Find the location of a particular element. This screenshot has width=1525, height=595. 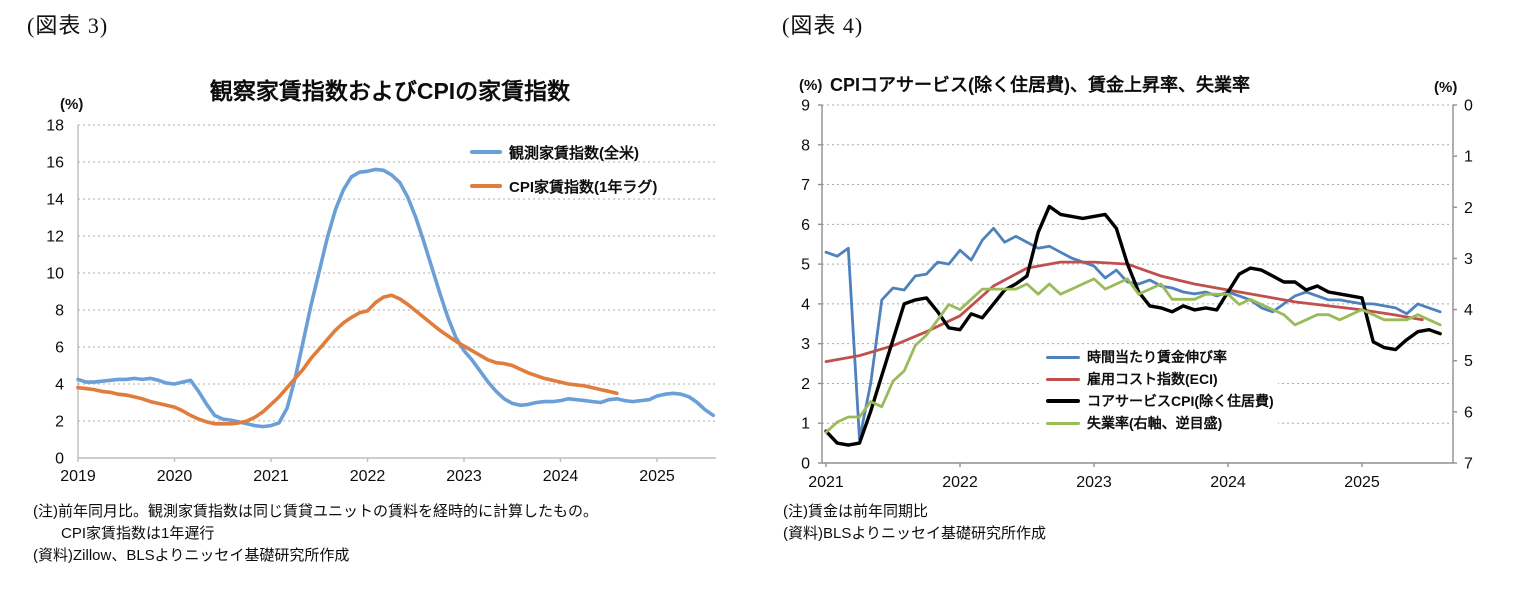

svg-text: 2020 is located at coordinates (175, 476).